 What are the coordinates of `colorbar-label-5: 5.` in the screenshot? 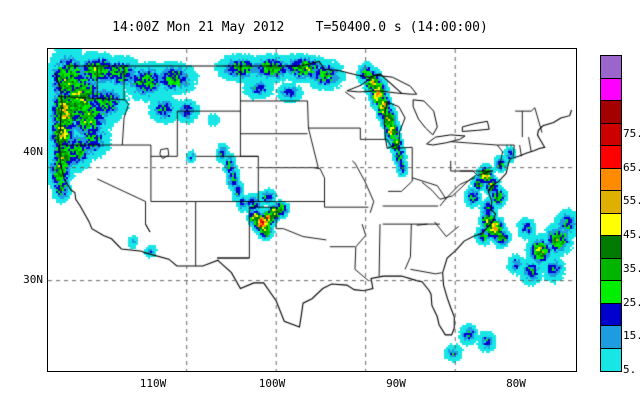 It's located at (630, 369).